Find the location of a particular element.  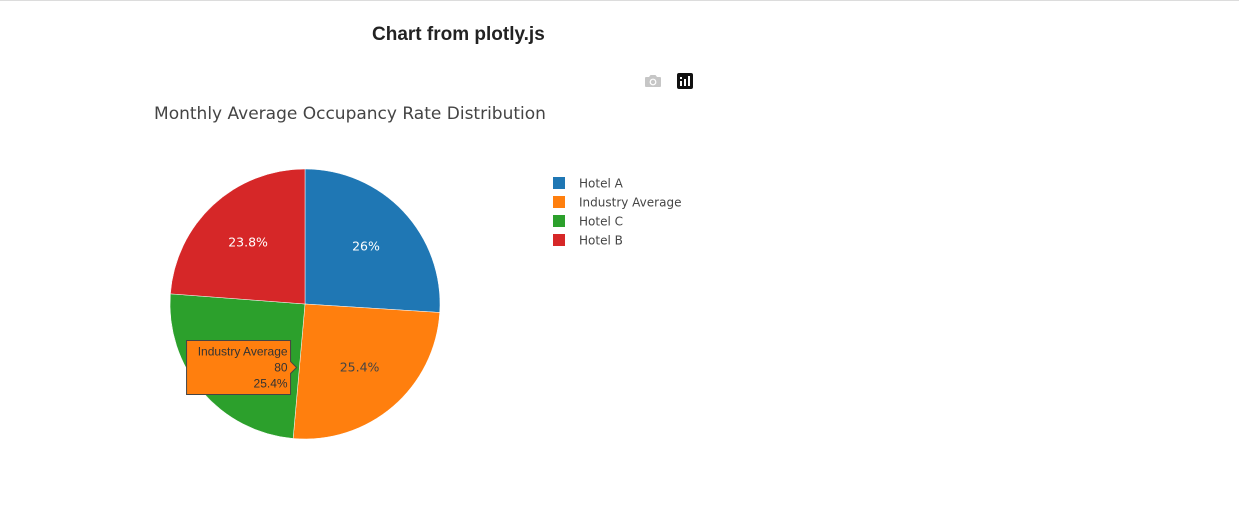

pie-slice-hotel-a is located at coordinates (372, 240).